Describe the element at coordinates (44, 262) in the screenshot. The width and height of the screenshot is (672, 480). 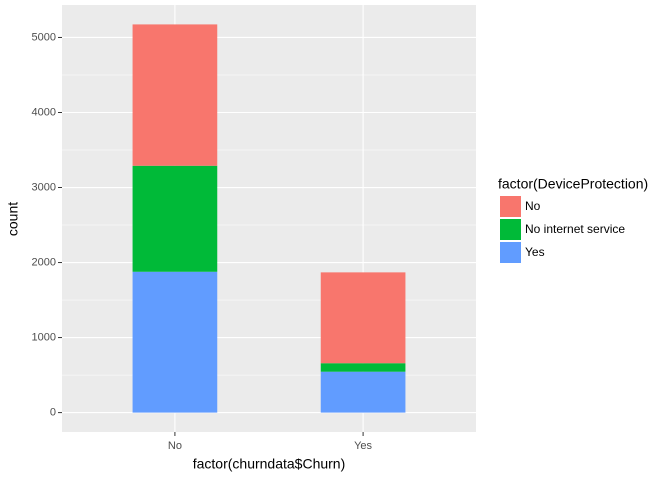
I see `y-tick-label: 2000` at that location.